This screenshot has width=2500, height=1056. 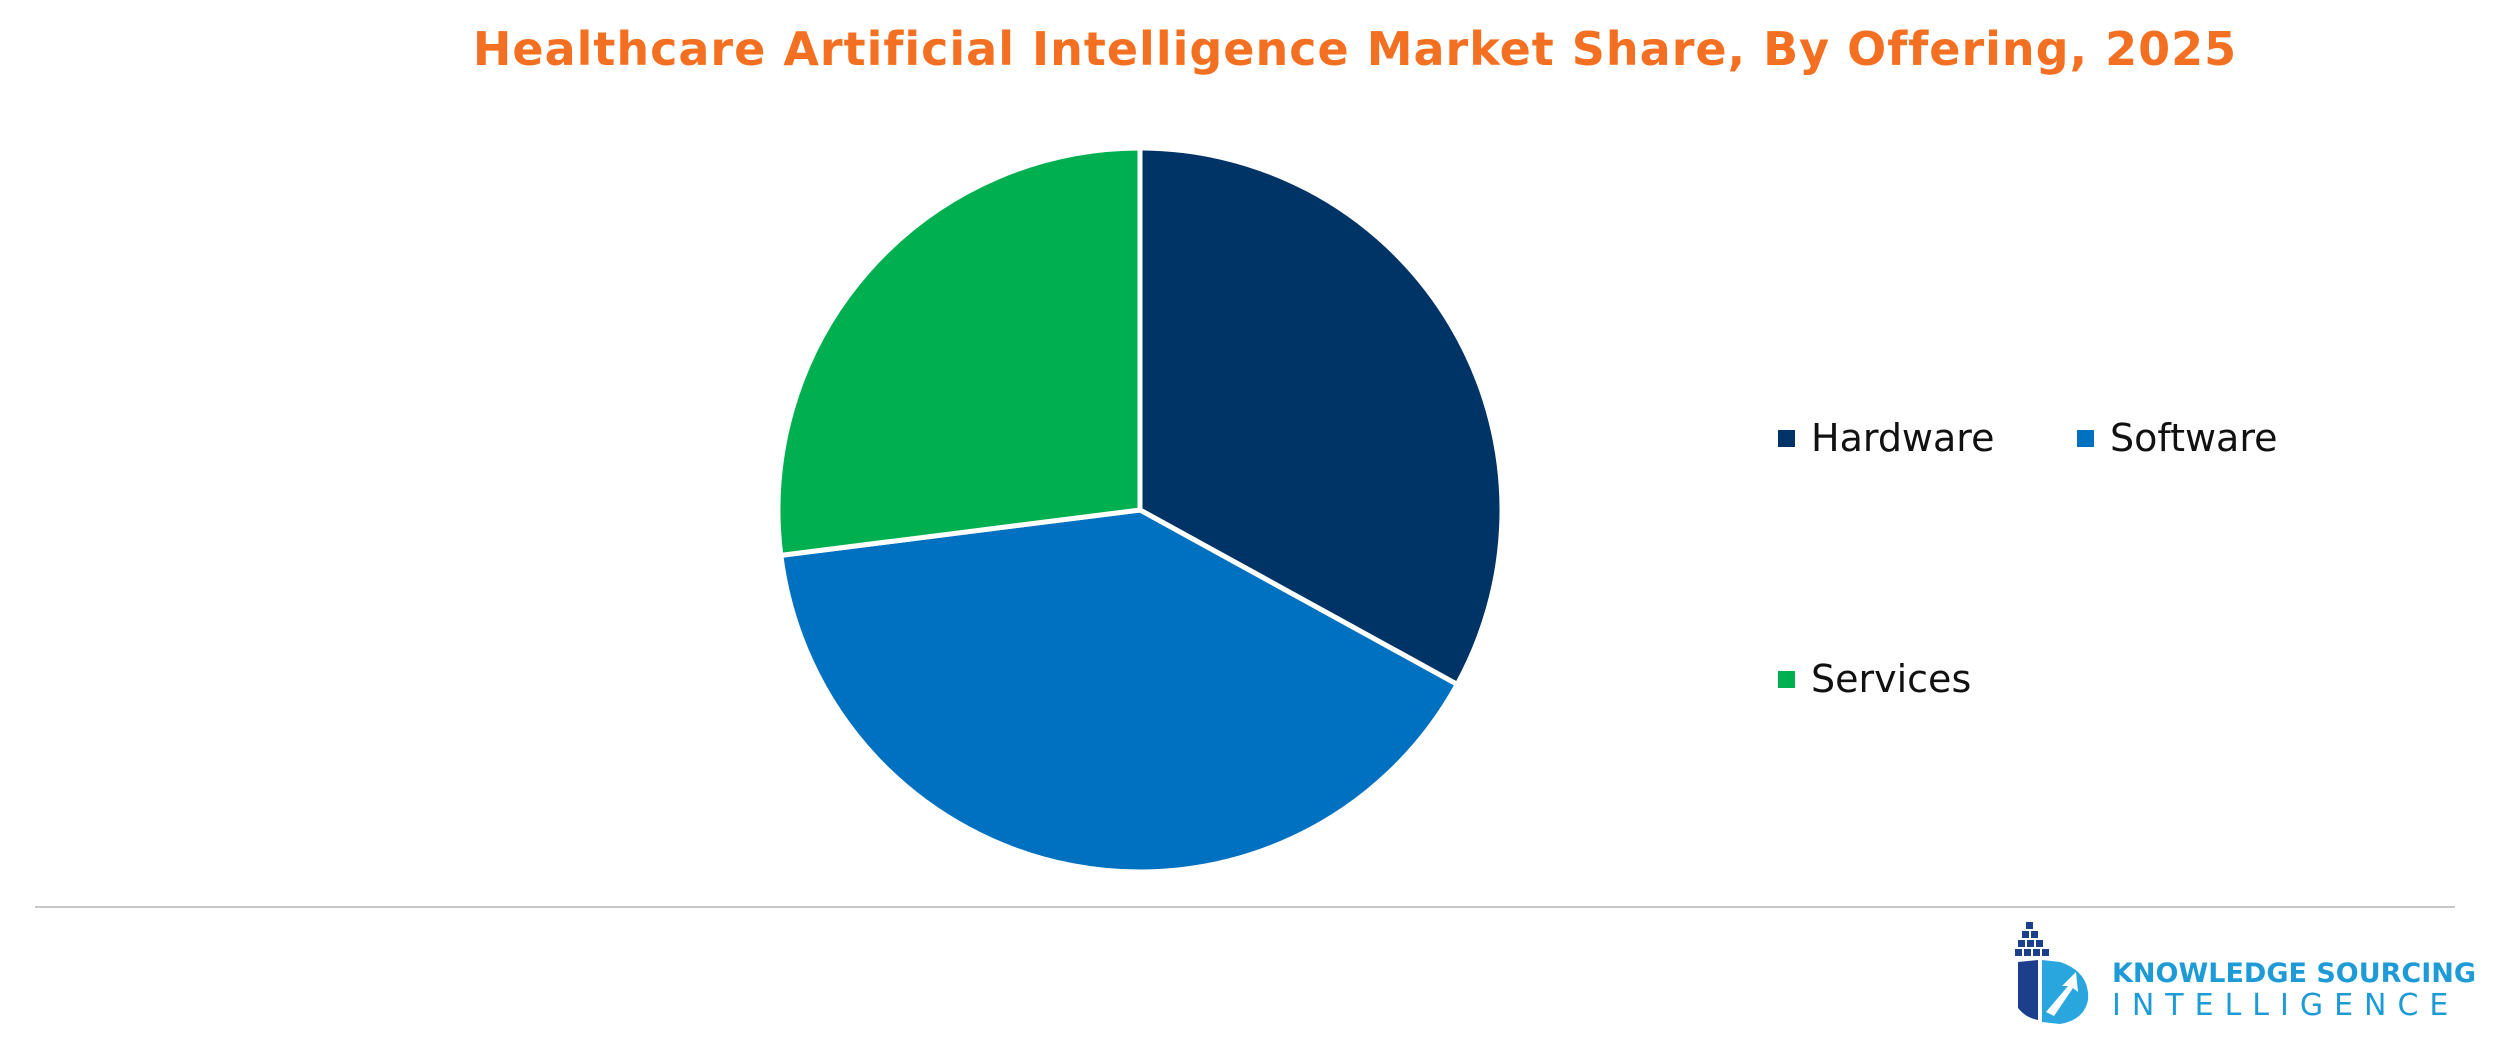 What do you see at coordinates (1786, 438) in the screenshot?
I see `legend-swatch-hardware` at bounding box center [1786, 438].